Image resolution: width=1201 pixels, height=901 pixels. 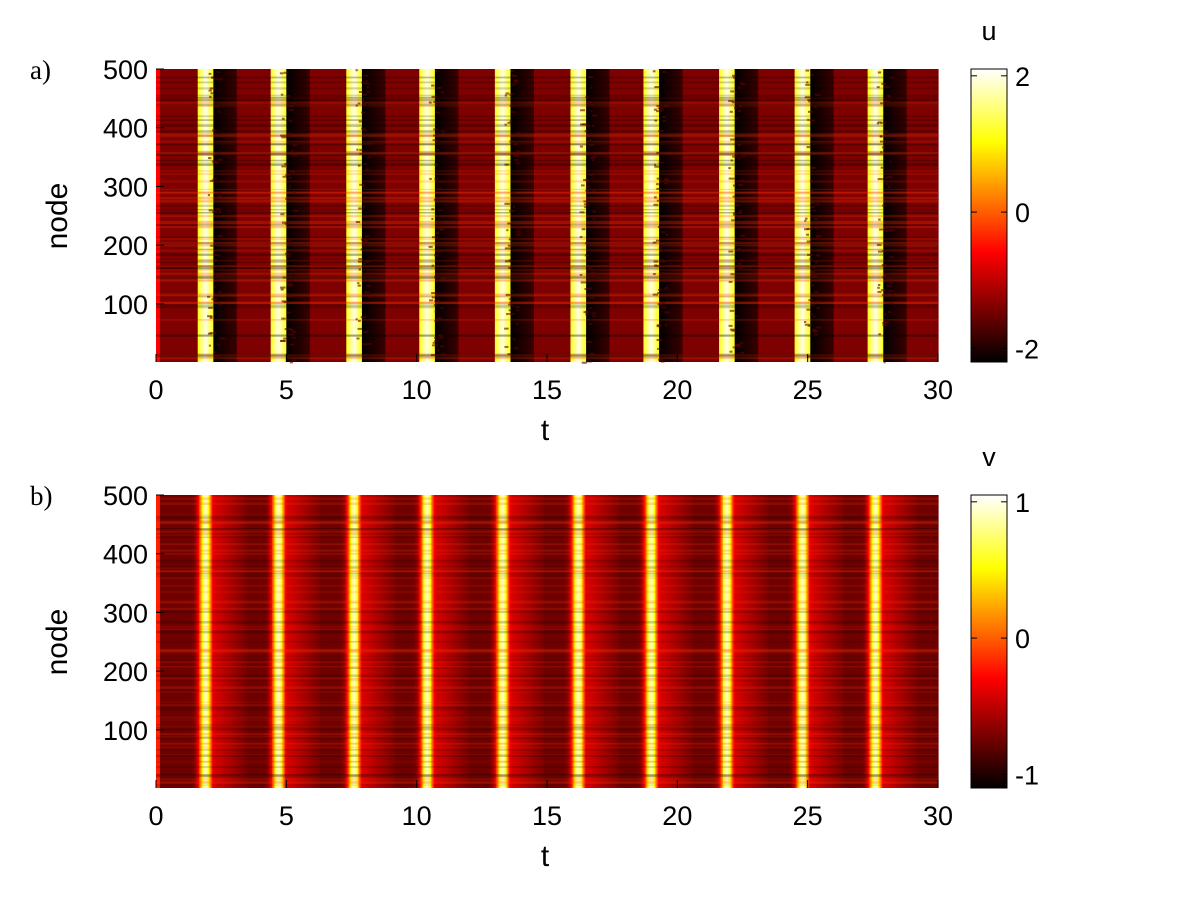 What do you see at coordinates (57, 216) in the screenshot?
I see `y-axis-label-a: node` at bounding box center [57, 216].